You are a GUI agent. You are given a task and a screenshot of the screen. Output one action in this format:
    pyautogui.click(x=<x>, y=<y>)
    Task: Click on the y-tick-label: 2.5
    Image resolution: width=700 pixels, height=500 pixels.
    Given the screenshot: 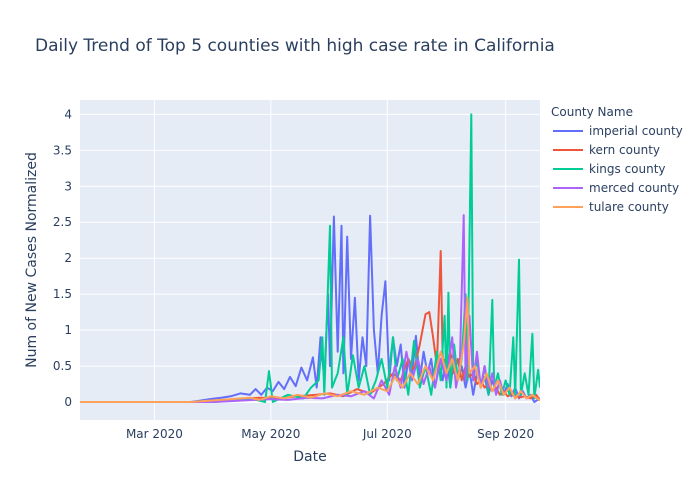 What is the action you would take?
    pyautogui.click(x=62, y=222)
    